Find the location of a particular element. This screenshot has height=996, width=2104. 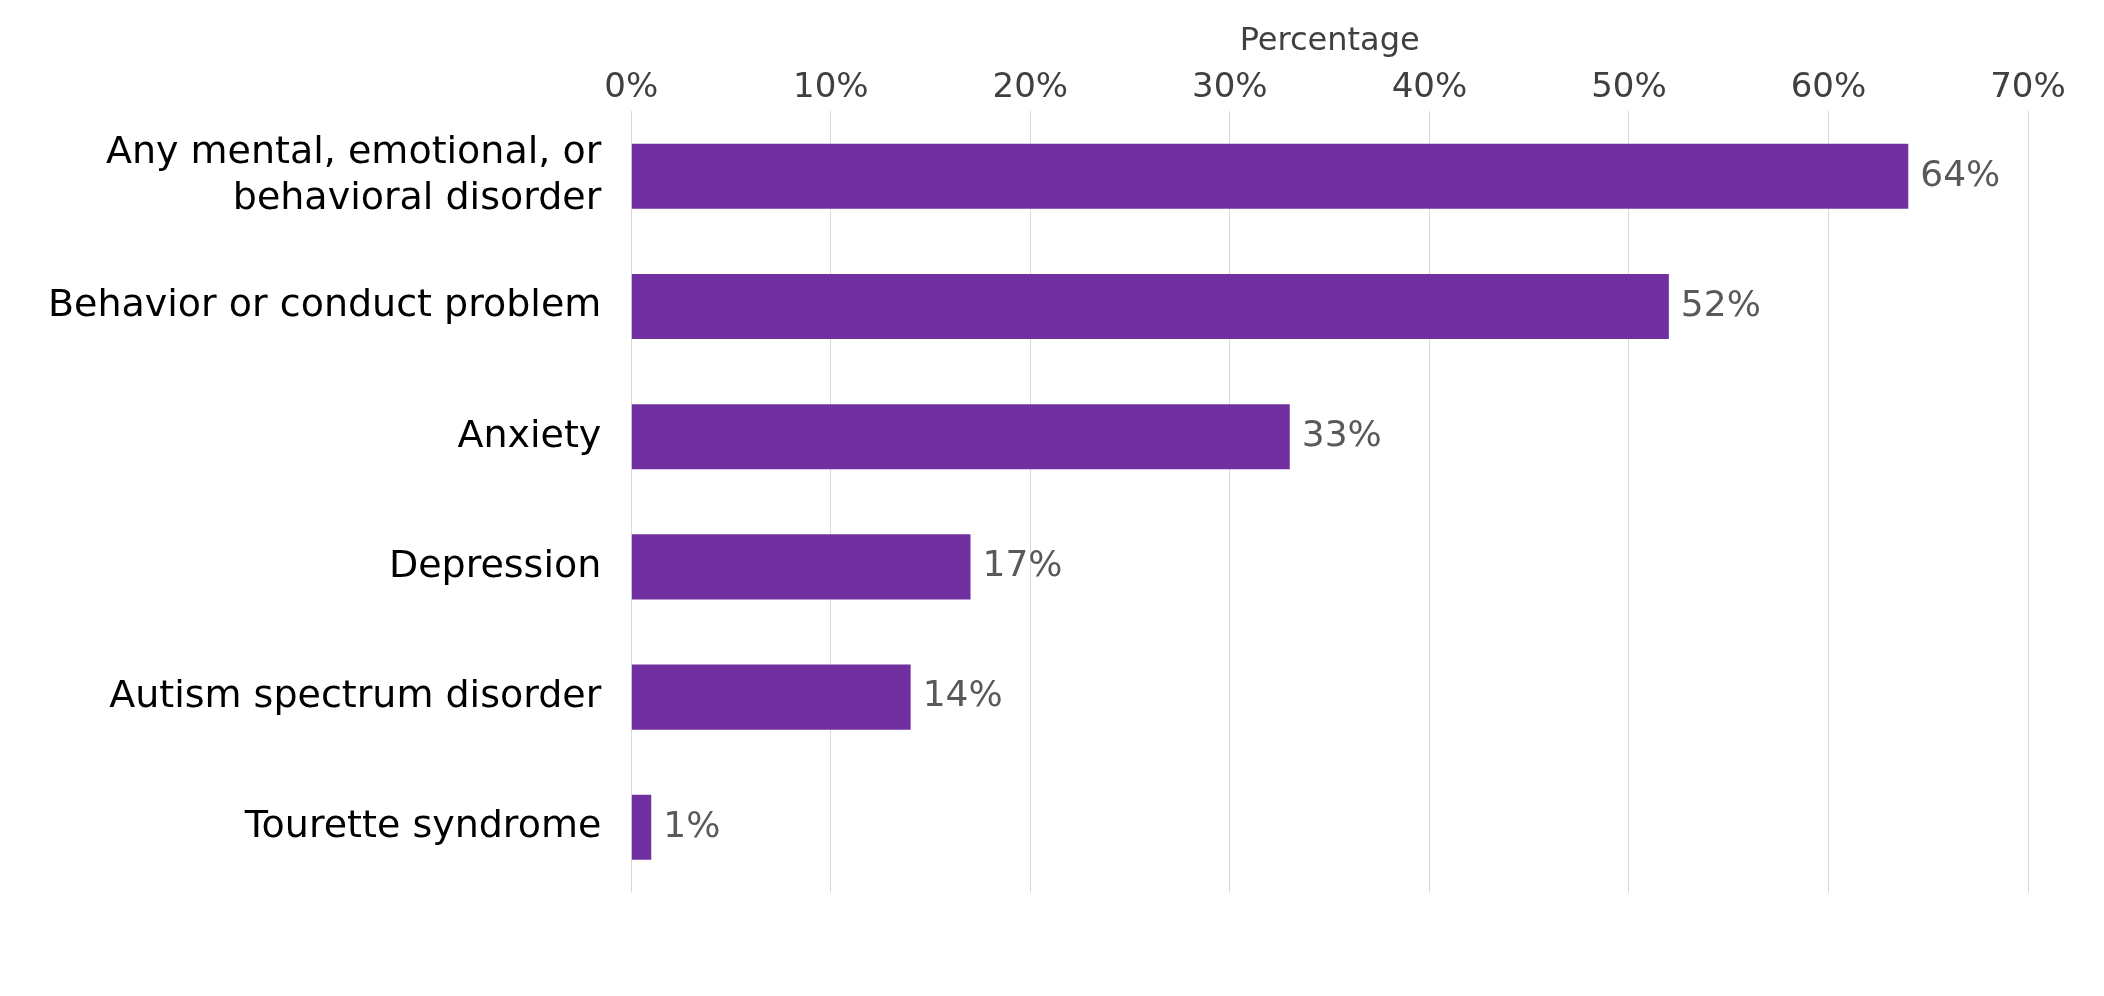

y-tick-label: Depression is located at coordinates (495, 563).